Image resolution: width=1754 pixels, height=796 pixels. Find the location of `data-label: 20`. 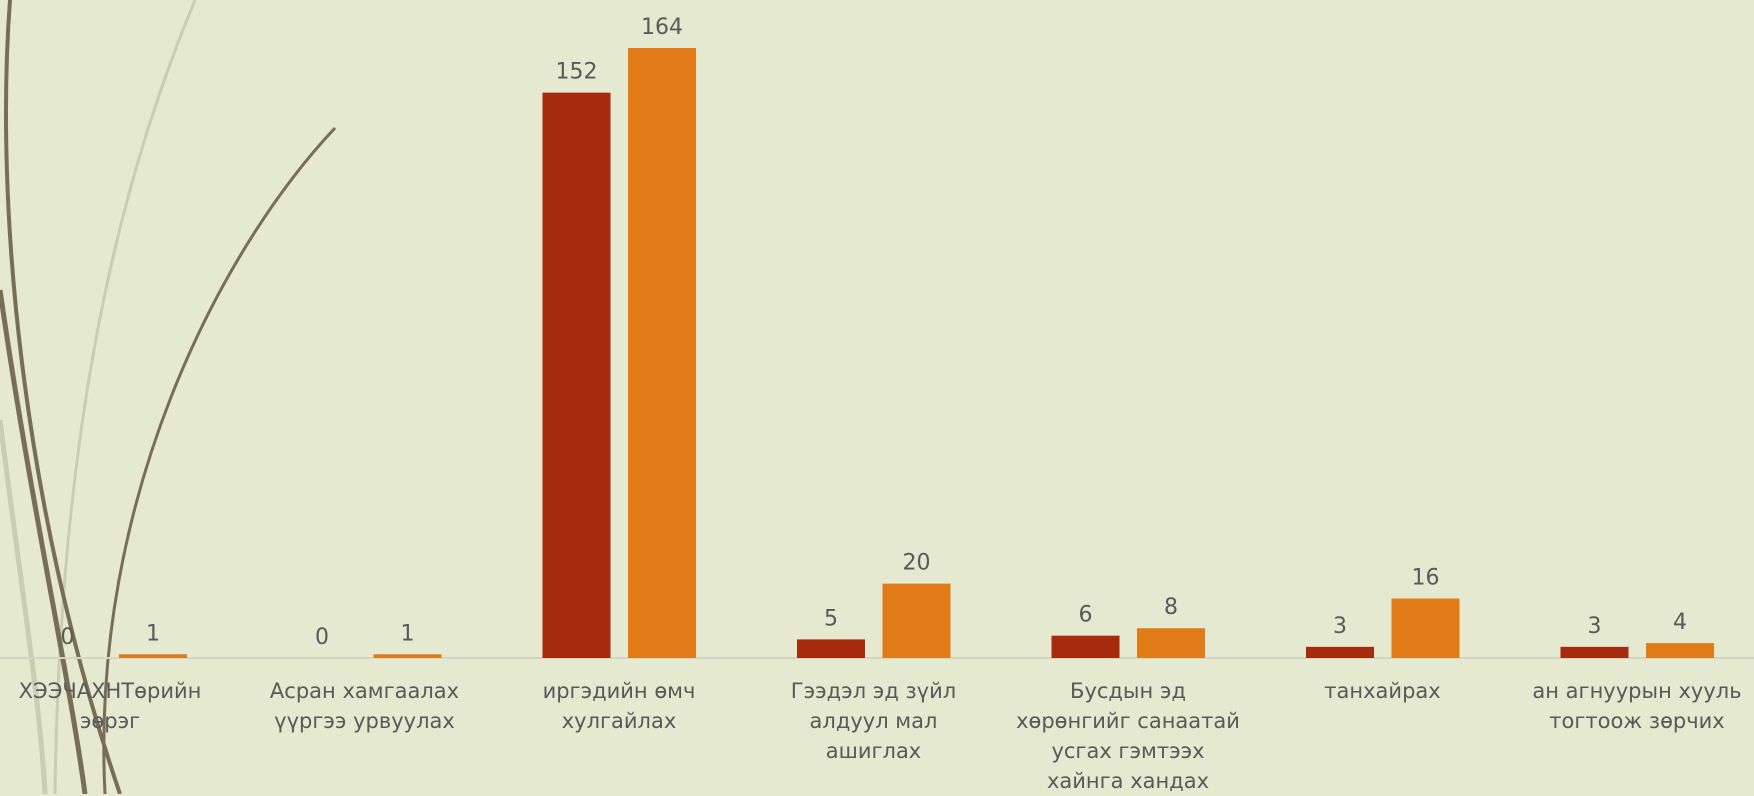

data-label: 20 is located at coordinates (917, 563).